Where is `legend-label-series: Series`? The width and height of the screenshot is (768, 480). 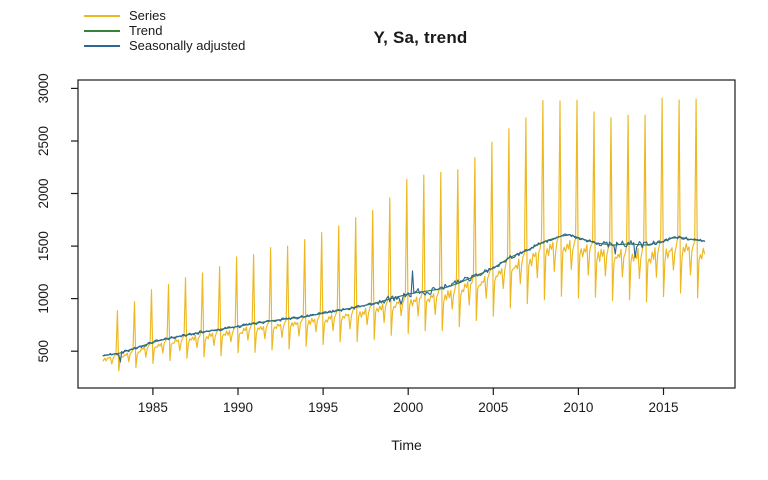
legend-label-series: Series is located at coordinates (147, 15).